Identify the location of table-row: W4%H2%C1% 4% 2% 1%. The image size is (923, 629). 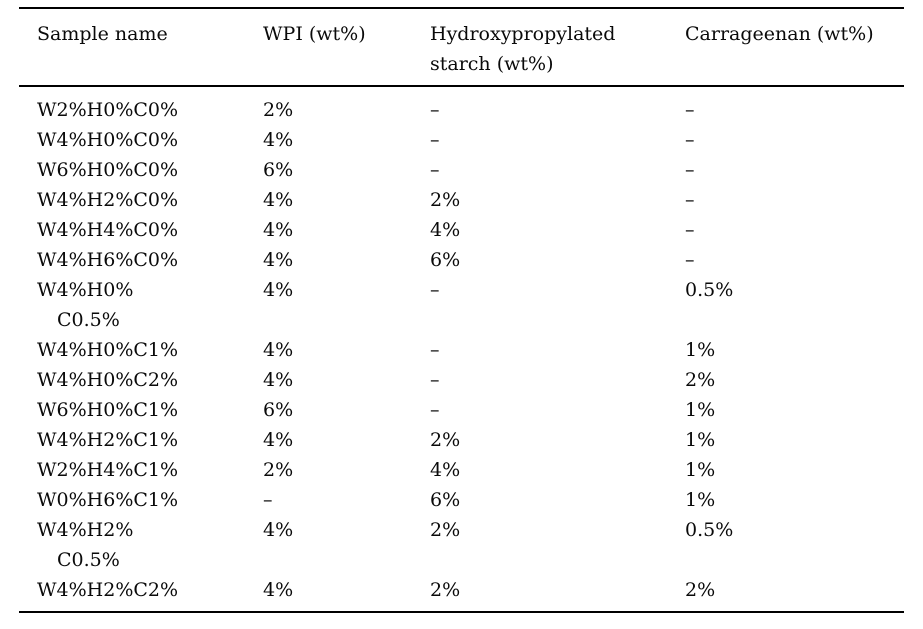
(461, 440).